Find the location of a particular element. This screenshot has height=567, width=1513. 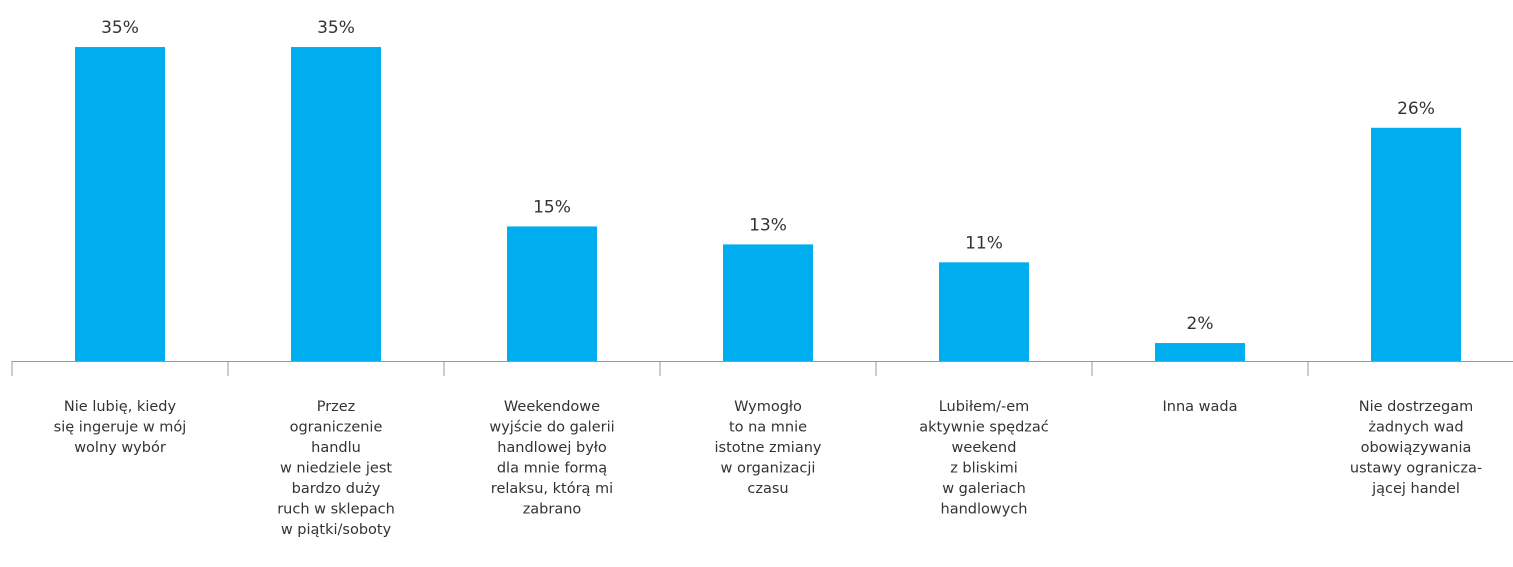

x-tick-label: ustawy ogranicza- is located at coordinates (1416, 469).